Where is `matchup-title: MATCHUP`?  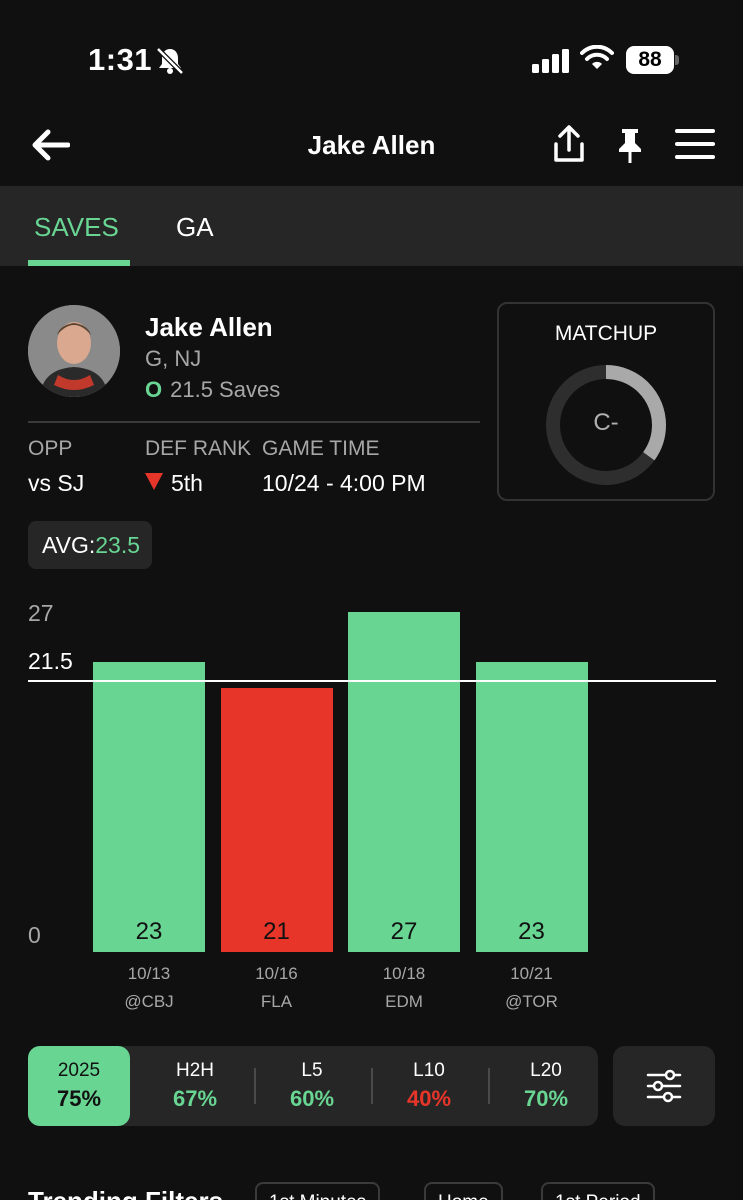
matchup-title: MATCHUP is located at coordinates (606, 333).